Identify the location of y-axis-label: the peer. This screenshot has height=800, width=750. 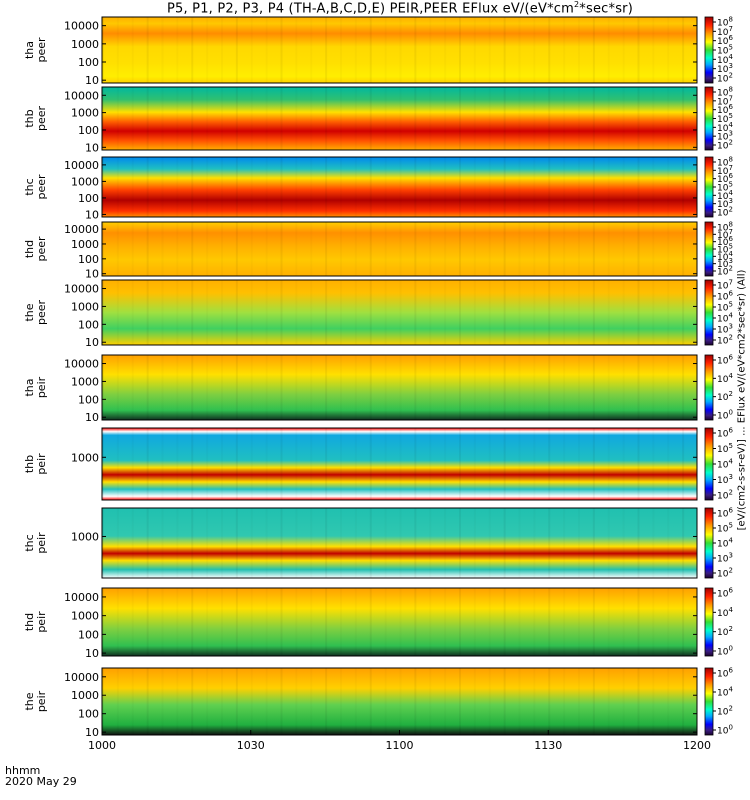
(35, 313).